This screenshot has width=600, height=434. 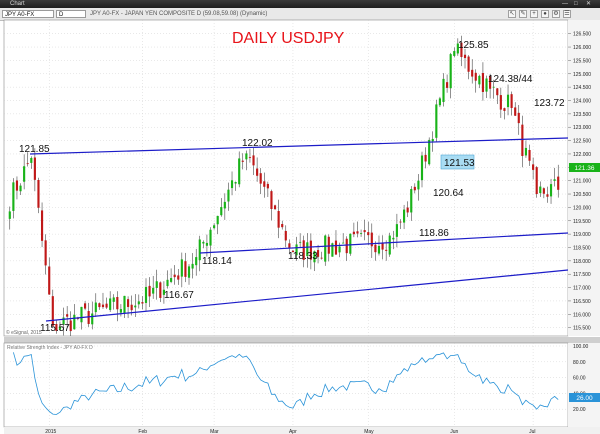 I want to click on symbol-input: JPY A0-FX, so click(x=28, y=14).